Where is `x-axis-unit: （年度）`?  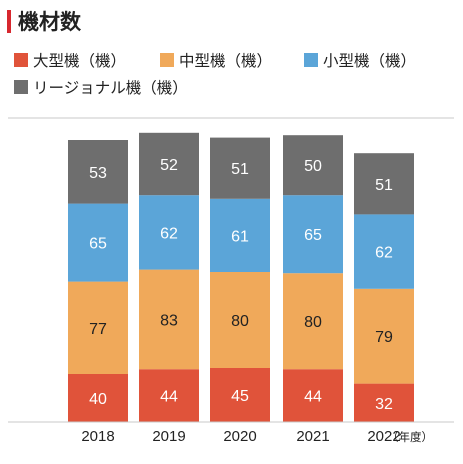 x-axis-unit: （年度） is located at coordinates (410, 437).